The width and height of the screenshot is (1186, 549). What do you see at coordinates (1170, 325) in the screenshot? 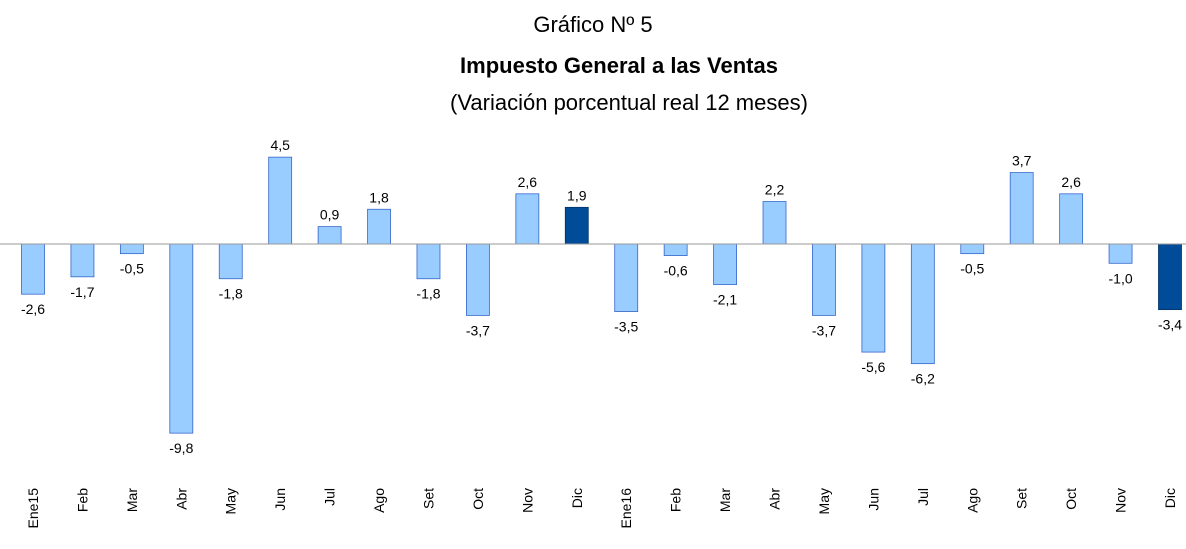
I see `value-label: -3,4` at bounding box center [1170, 325].